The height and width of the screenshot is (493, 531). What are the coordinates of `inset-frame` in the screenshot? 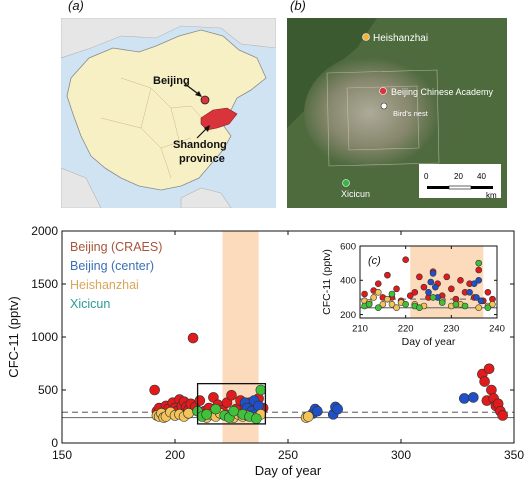 It's located at (428, 282).